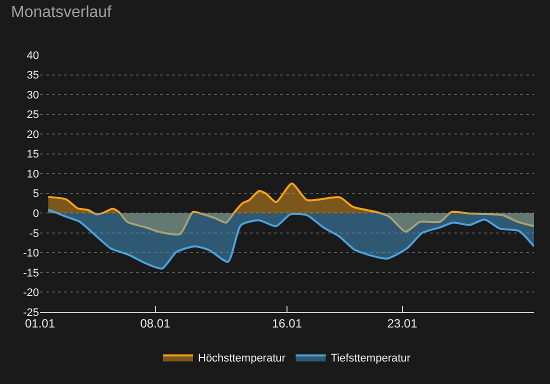 The height and width of the screenshot is (384, 550). Describe the element at coordinates (155, 323) in the screenshot. I see `x-tick-label: 08.01` at that location.